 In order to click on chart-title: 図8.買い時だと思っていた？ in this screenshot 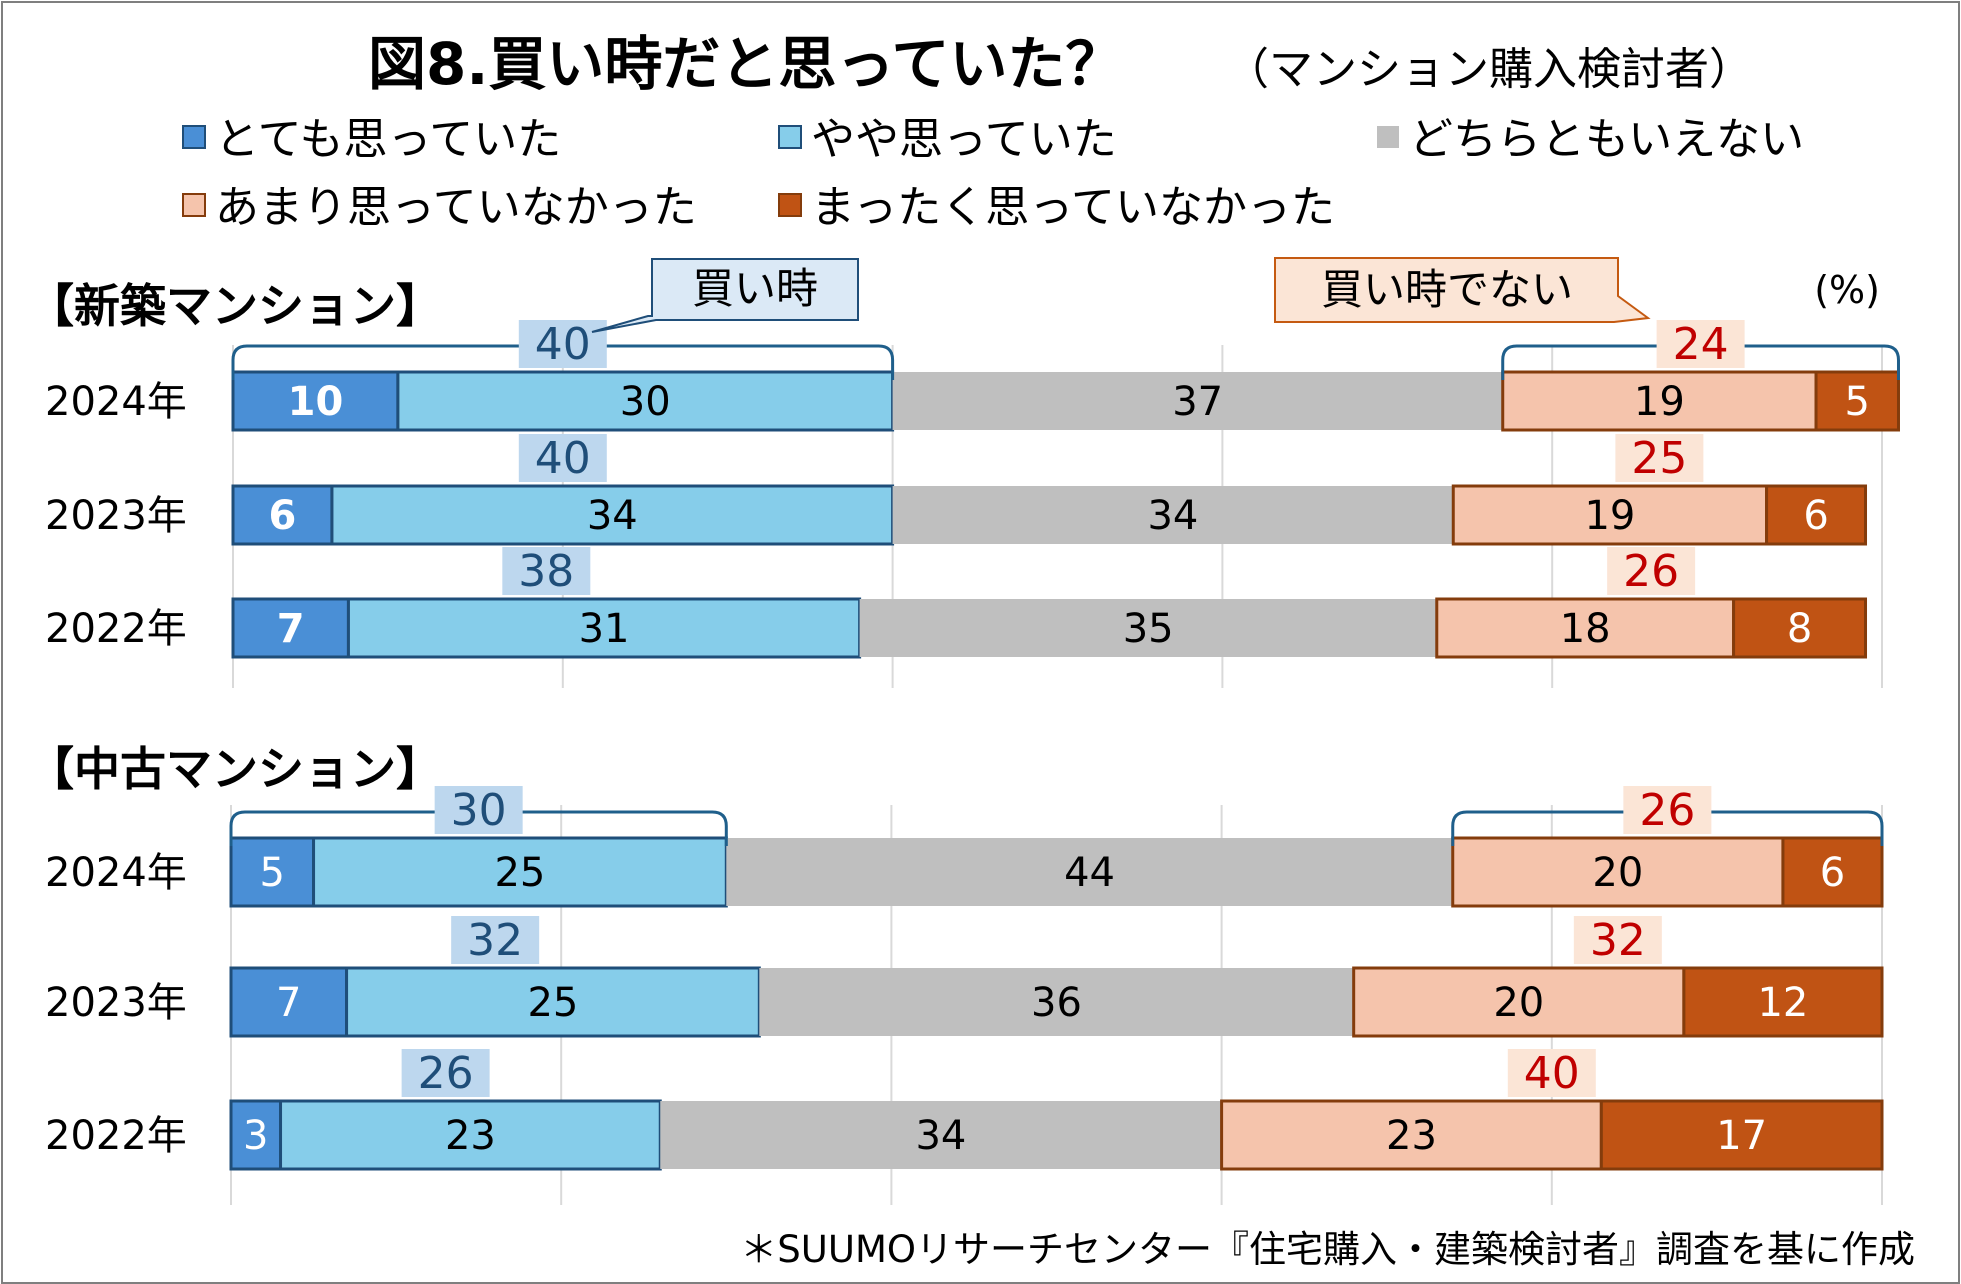, I will do `click(746, 64)`.